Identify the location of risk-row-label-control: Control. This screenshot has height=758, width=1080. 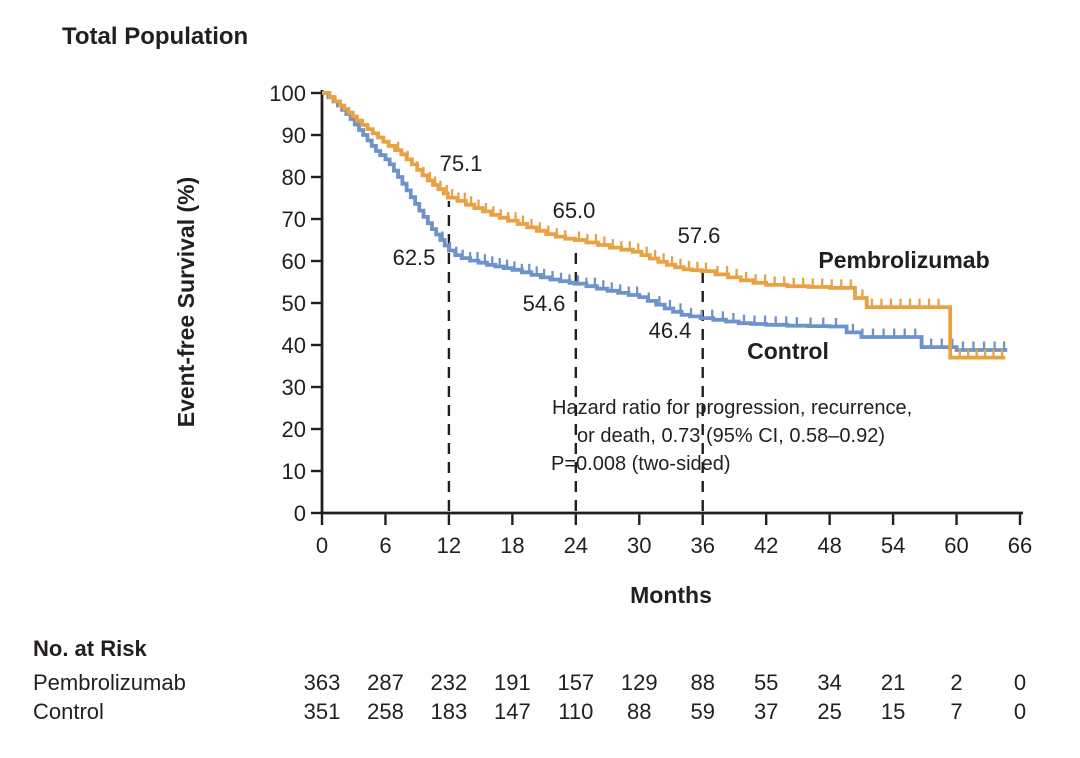
(68, 711).